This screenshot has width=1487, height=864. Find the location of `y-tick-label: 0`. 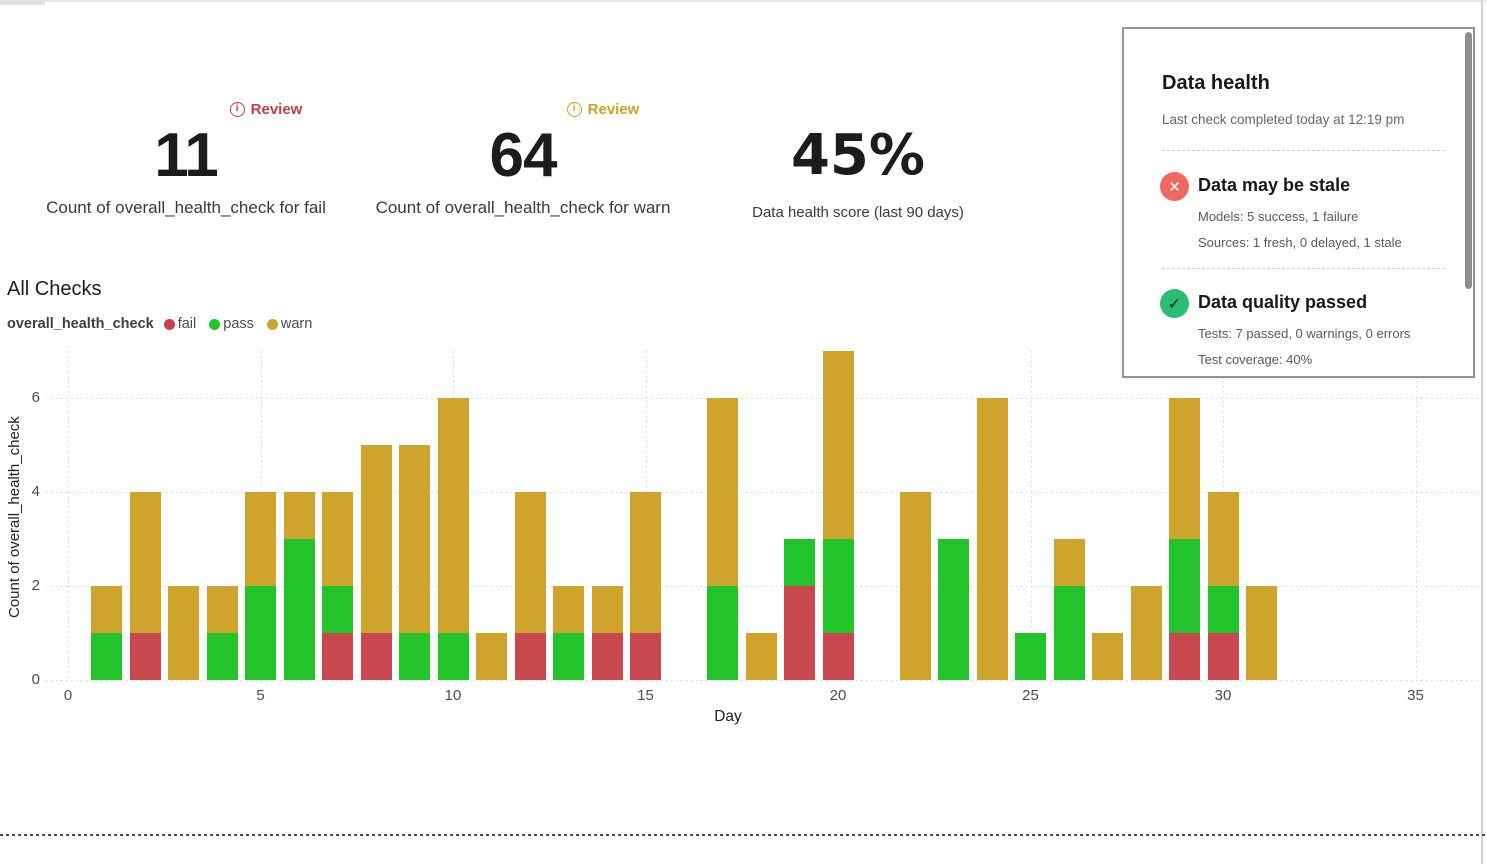

y-tick-label: 0 is located at coordinates (35, 679).